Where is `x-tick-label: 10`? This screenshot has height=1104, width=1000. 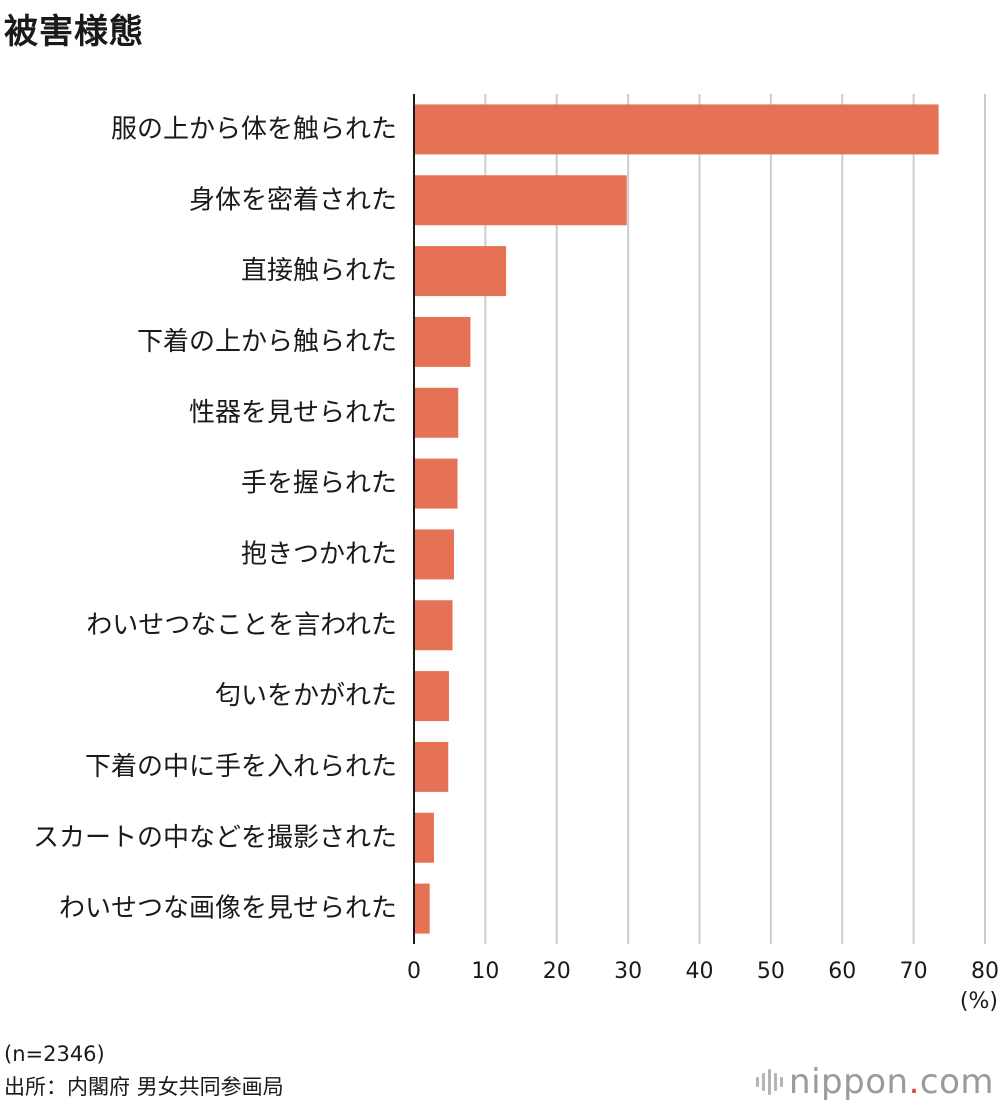 x-tick-label: 10 is located at coordinates (485, 971).